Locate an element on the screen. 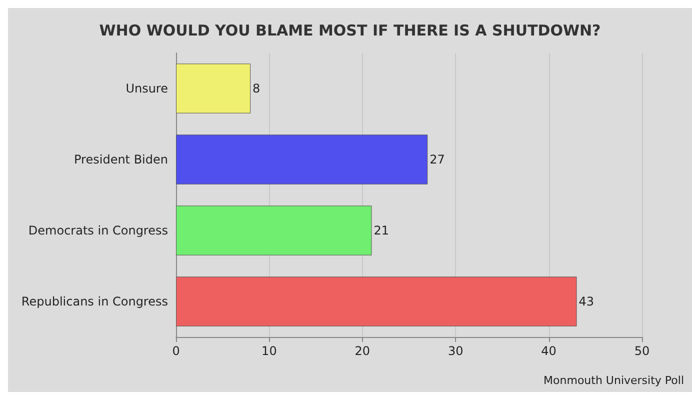 This screenshot has width=700, height=400. data-label: 8 is located at coordinates (256, 89).